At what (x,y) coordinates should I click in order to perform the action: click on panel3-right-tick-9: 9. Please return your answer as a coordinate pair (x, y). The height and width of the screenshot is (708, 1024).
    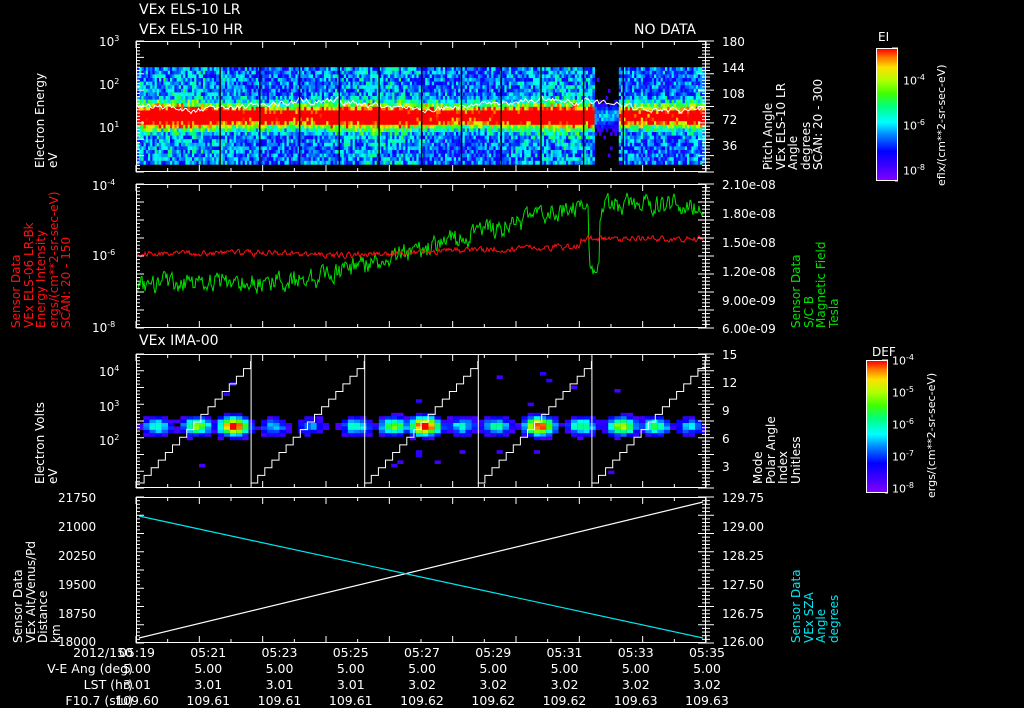
    Looking at the image, I should click on (726, 411).